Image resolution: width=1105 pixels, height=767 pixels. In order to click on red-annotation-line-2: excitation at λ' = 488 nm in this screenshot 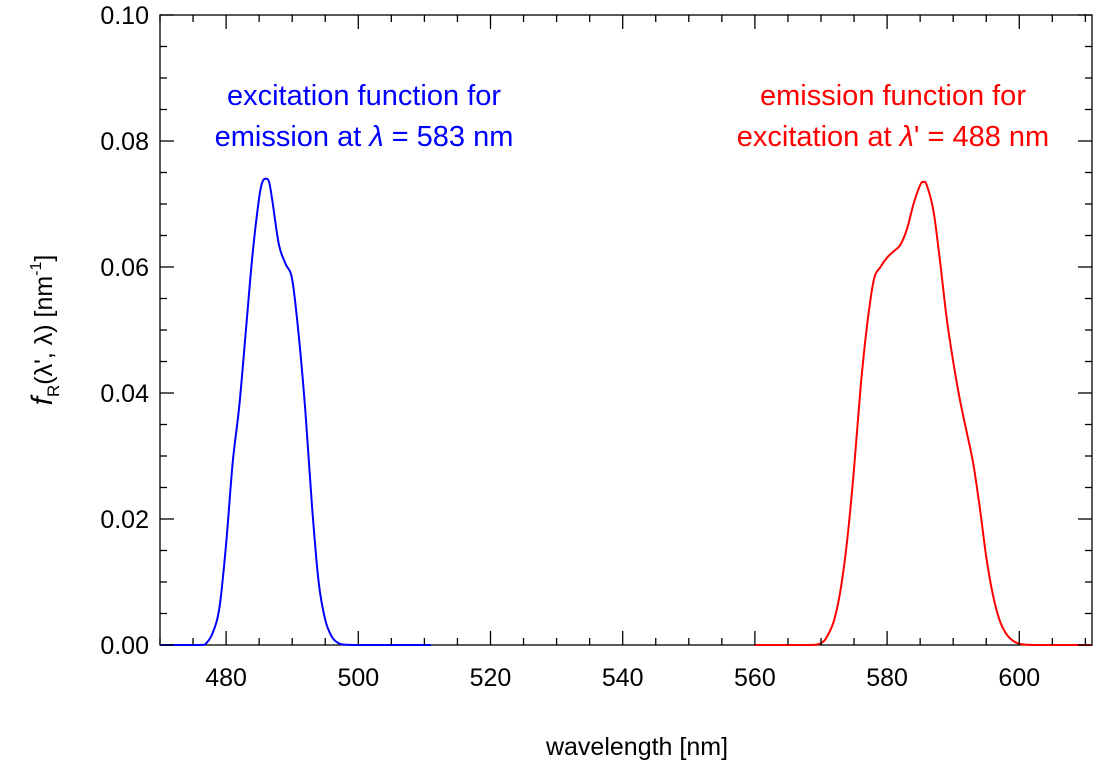, I will do `click(893, 137)`.